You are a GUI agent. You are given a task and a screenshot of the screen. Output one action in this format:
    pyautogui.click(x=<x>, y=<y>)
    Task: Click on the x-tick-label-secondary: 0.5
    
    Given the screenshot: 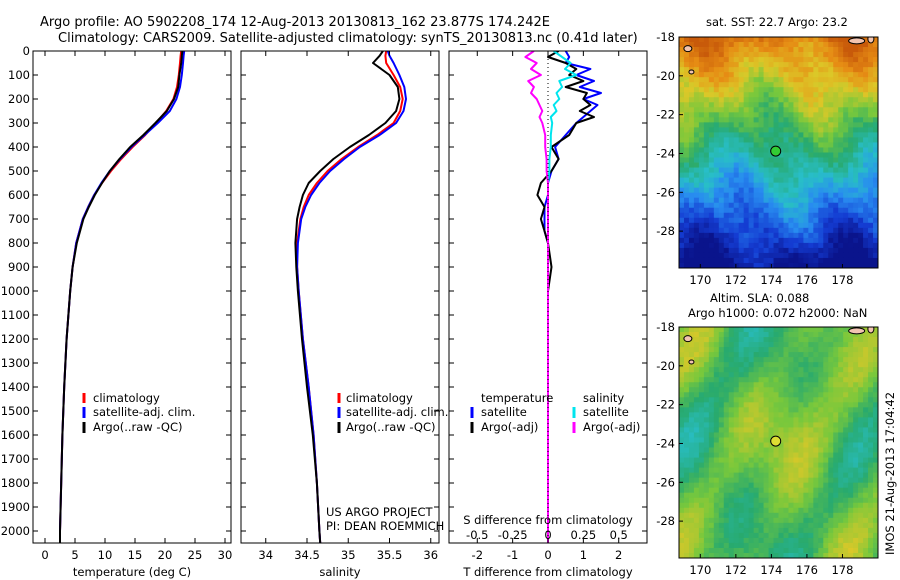 What is the action you would take?
    pyautogui.click(x=619, y=535)
    